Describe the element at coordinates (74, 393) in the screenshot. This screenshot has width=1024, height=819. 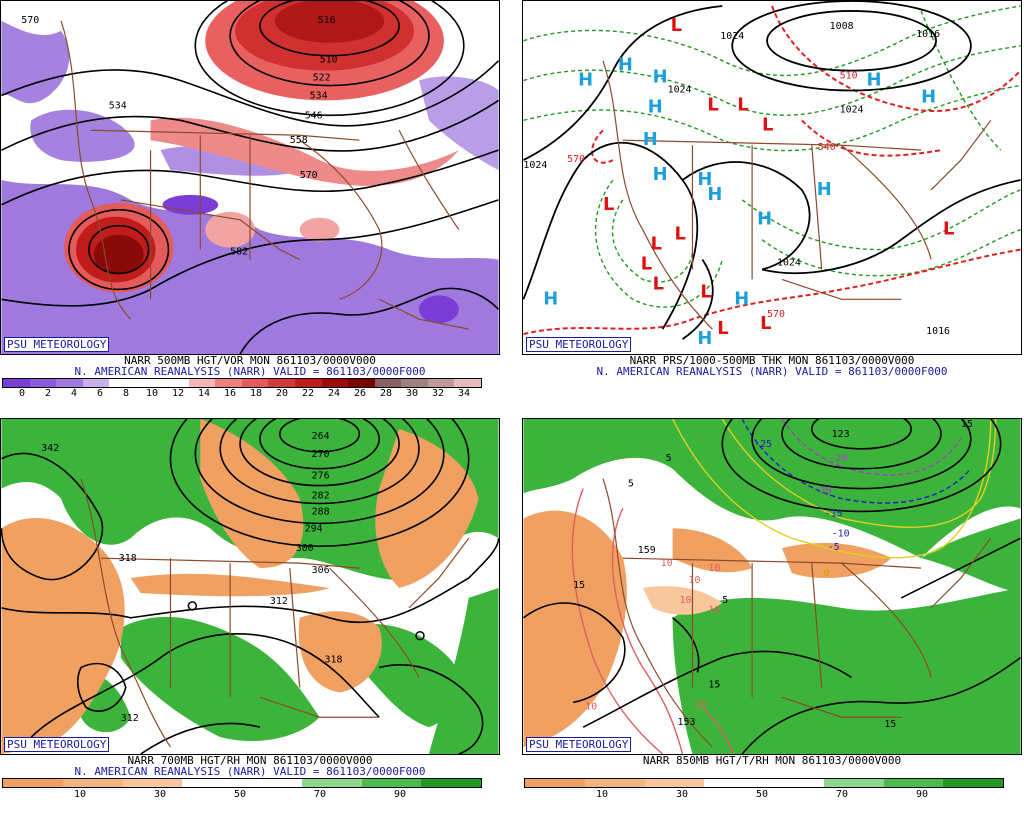
I see `colorbar-tick-label: 4` at that location.